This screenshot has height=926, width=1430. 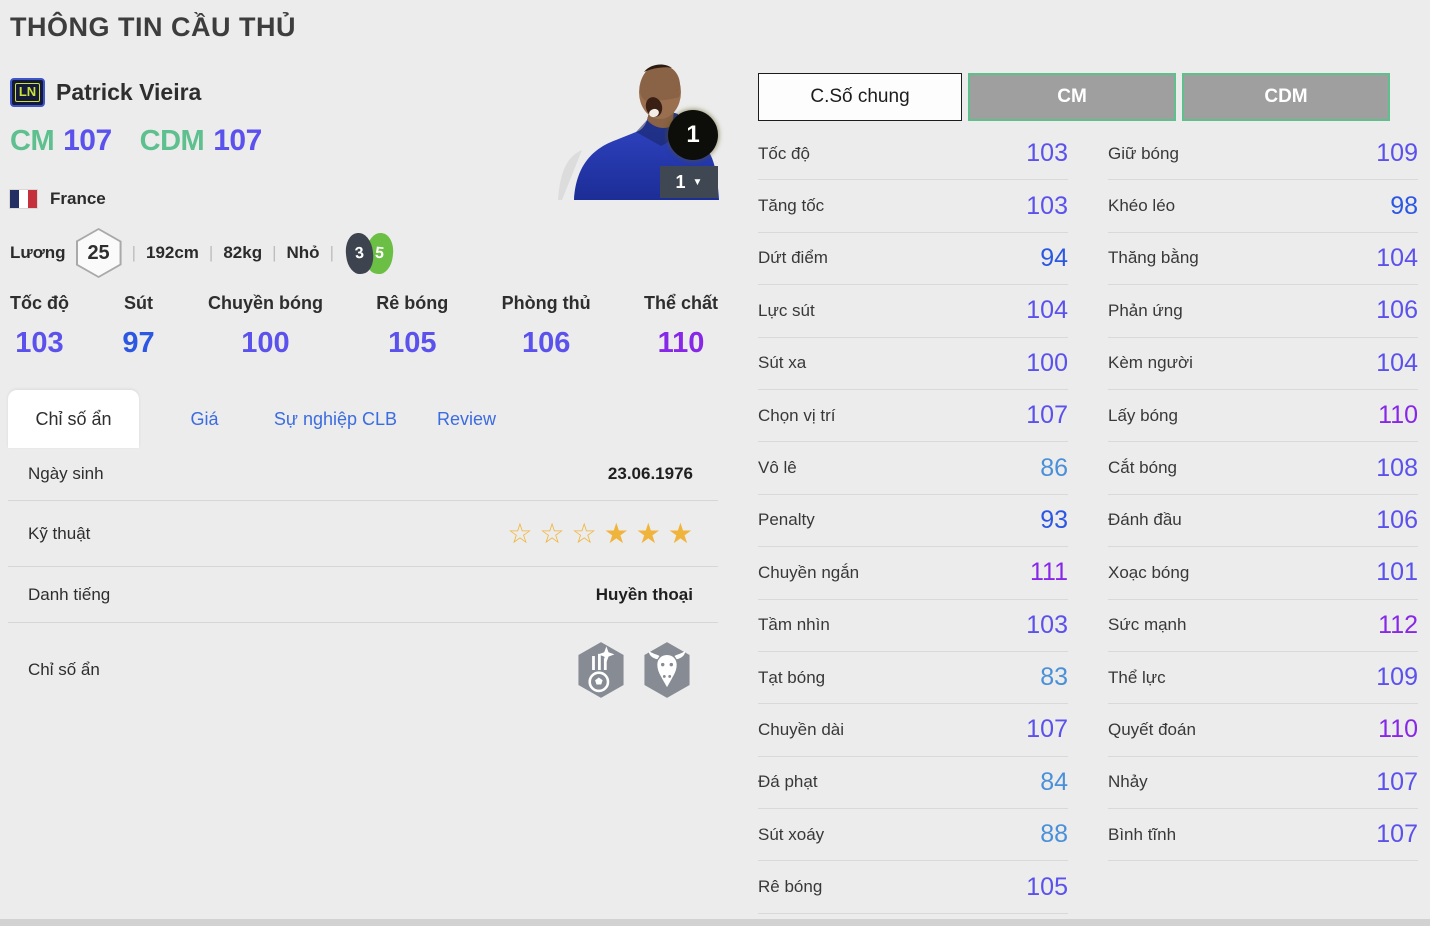 What do you see at coordinates (1153, 258) in the screenshot?
I see `stat-label: Thăng bằng` at bounding box center [1153, 258].